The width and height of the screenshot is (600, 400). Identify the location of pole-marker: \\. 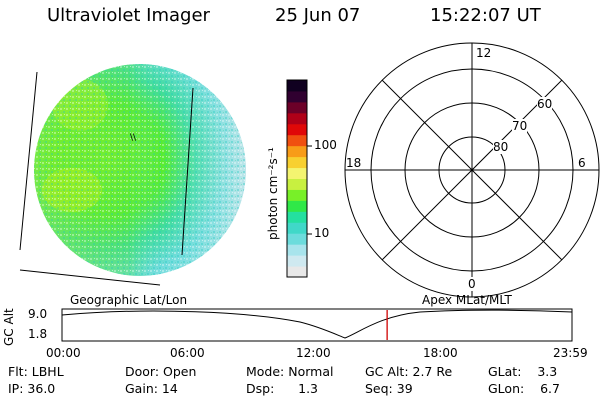
(133, 138).